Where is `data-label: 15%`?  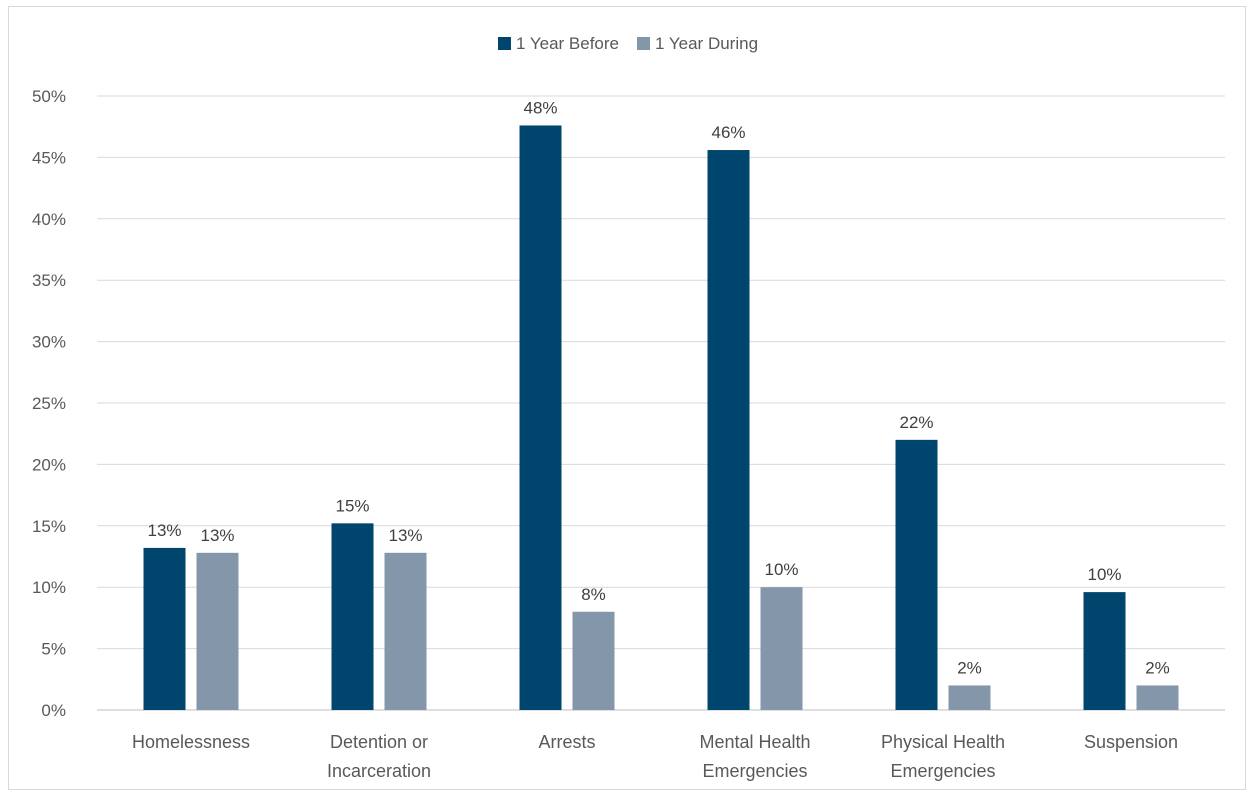
data-label: 15% is located at coordinates (352, 505).